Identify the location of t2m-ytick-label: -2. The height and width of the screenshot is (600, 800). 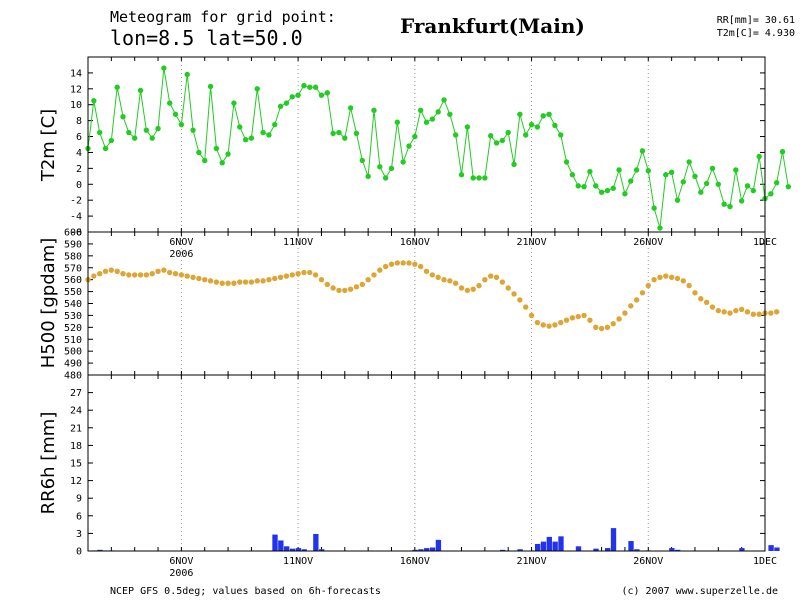
(76, 201).